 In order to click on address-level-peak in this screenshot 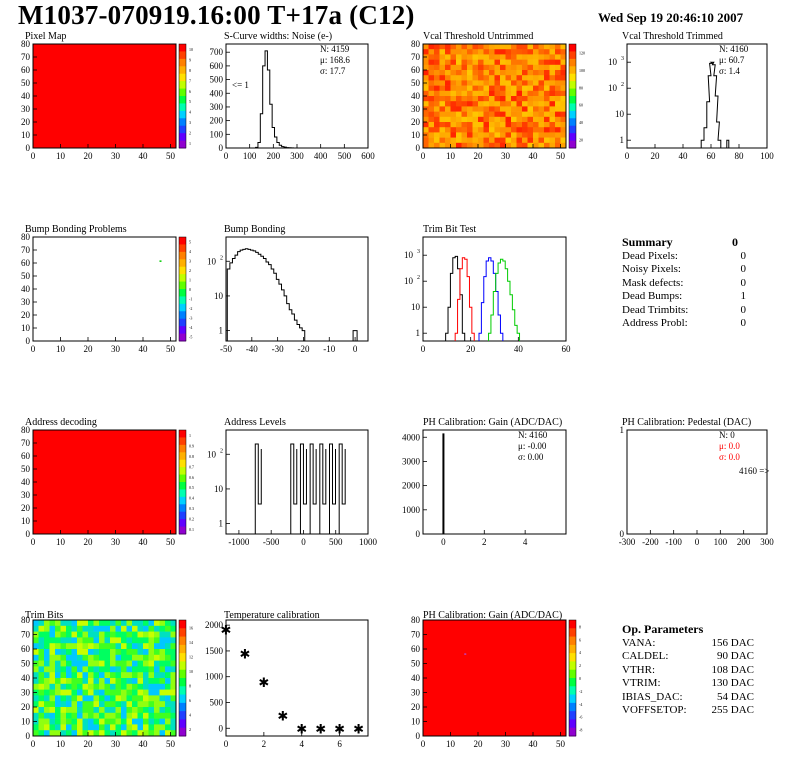, I will do `click(303, 488)`.